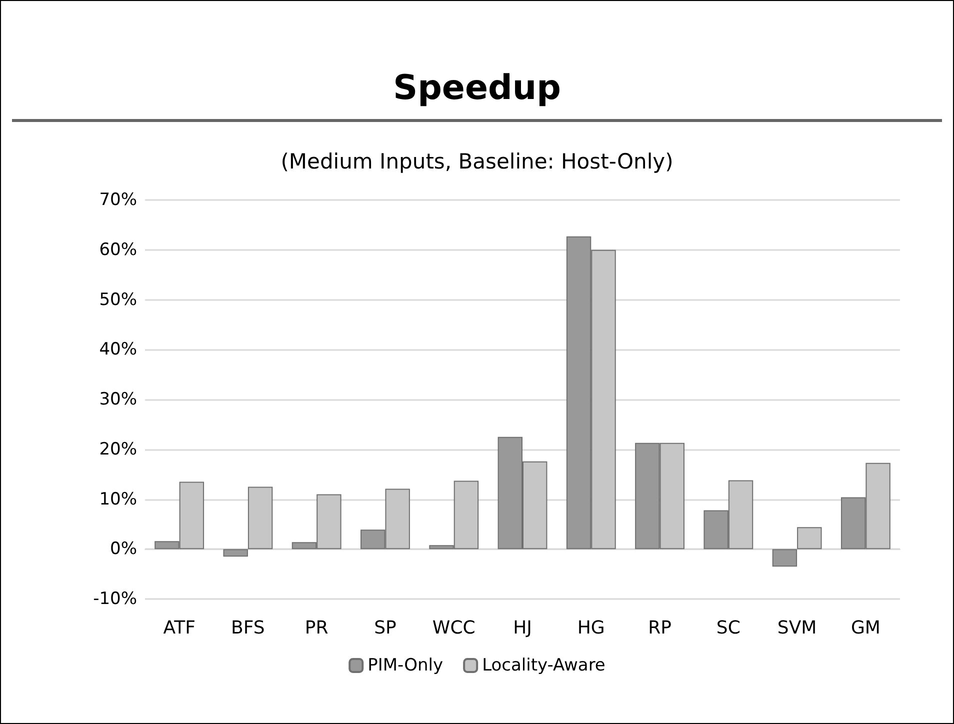 The height and width of the screenshot is (724, 954). I want to click on x-tick-label: HJ, so click(522, 628).